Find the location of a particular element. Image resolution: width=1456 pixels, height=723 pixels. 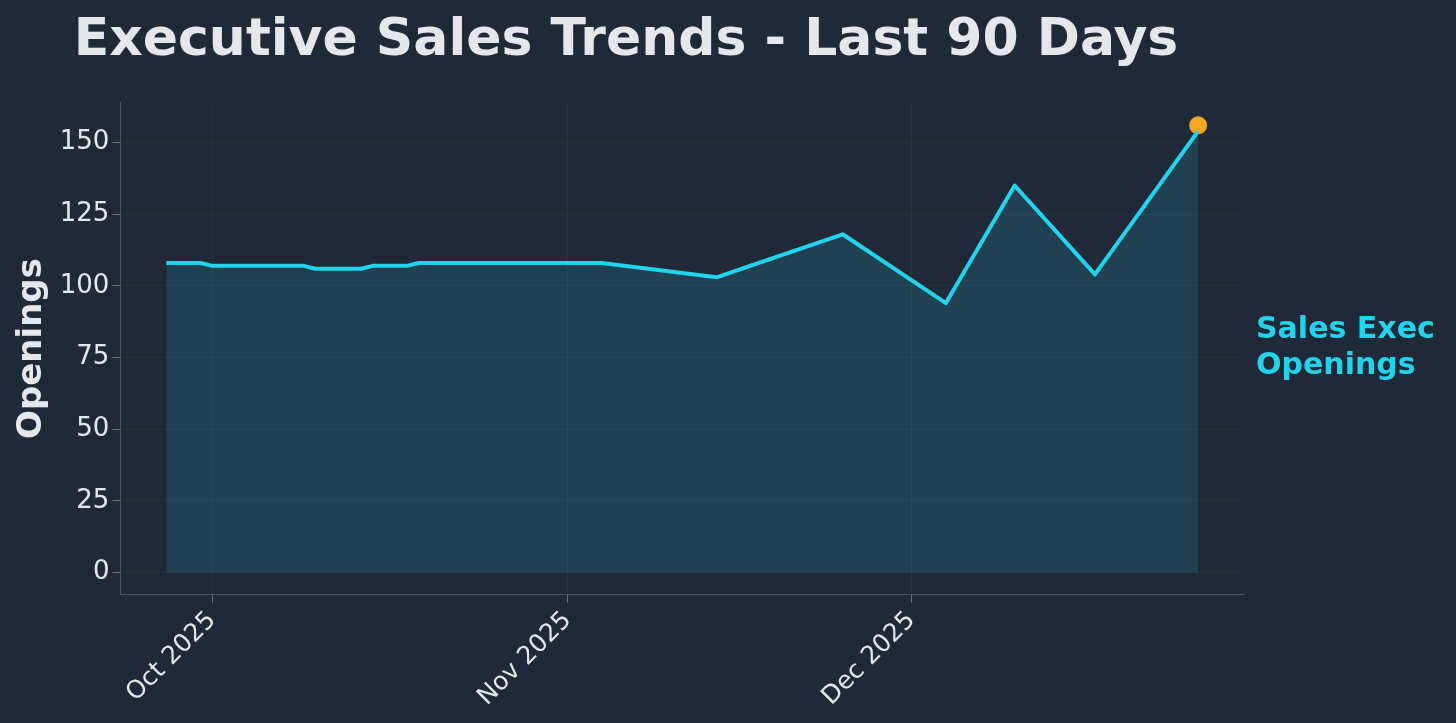

y-tick-label: 25 is located at coordinates (93, 498).